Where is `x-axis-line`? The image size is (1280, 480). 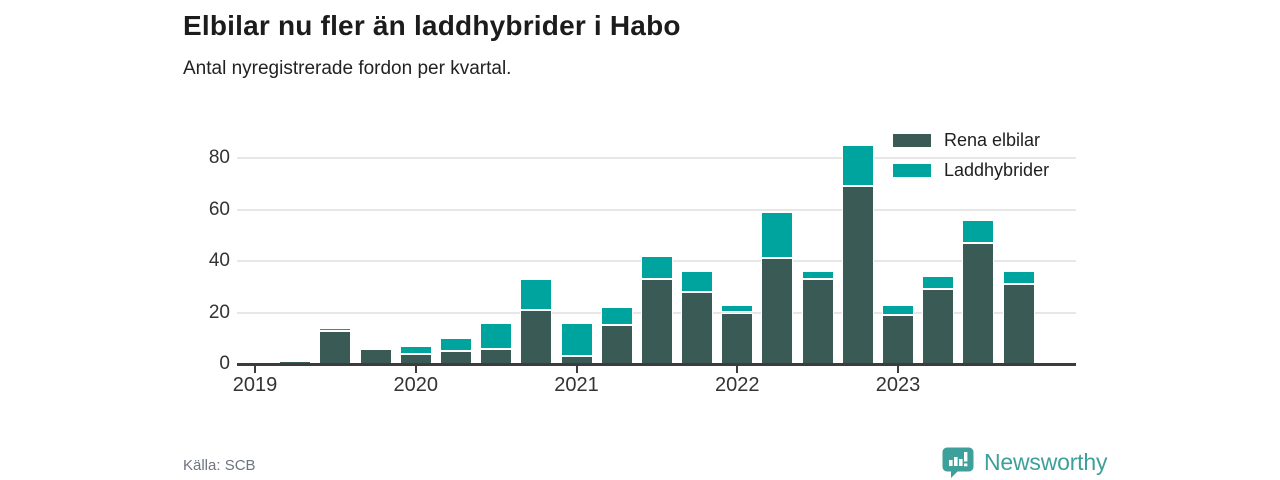
x-axis-line is located at coordinates (656, 364).